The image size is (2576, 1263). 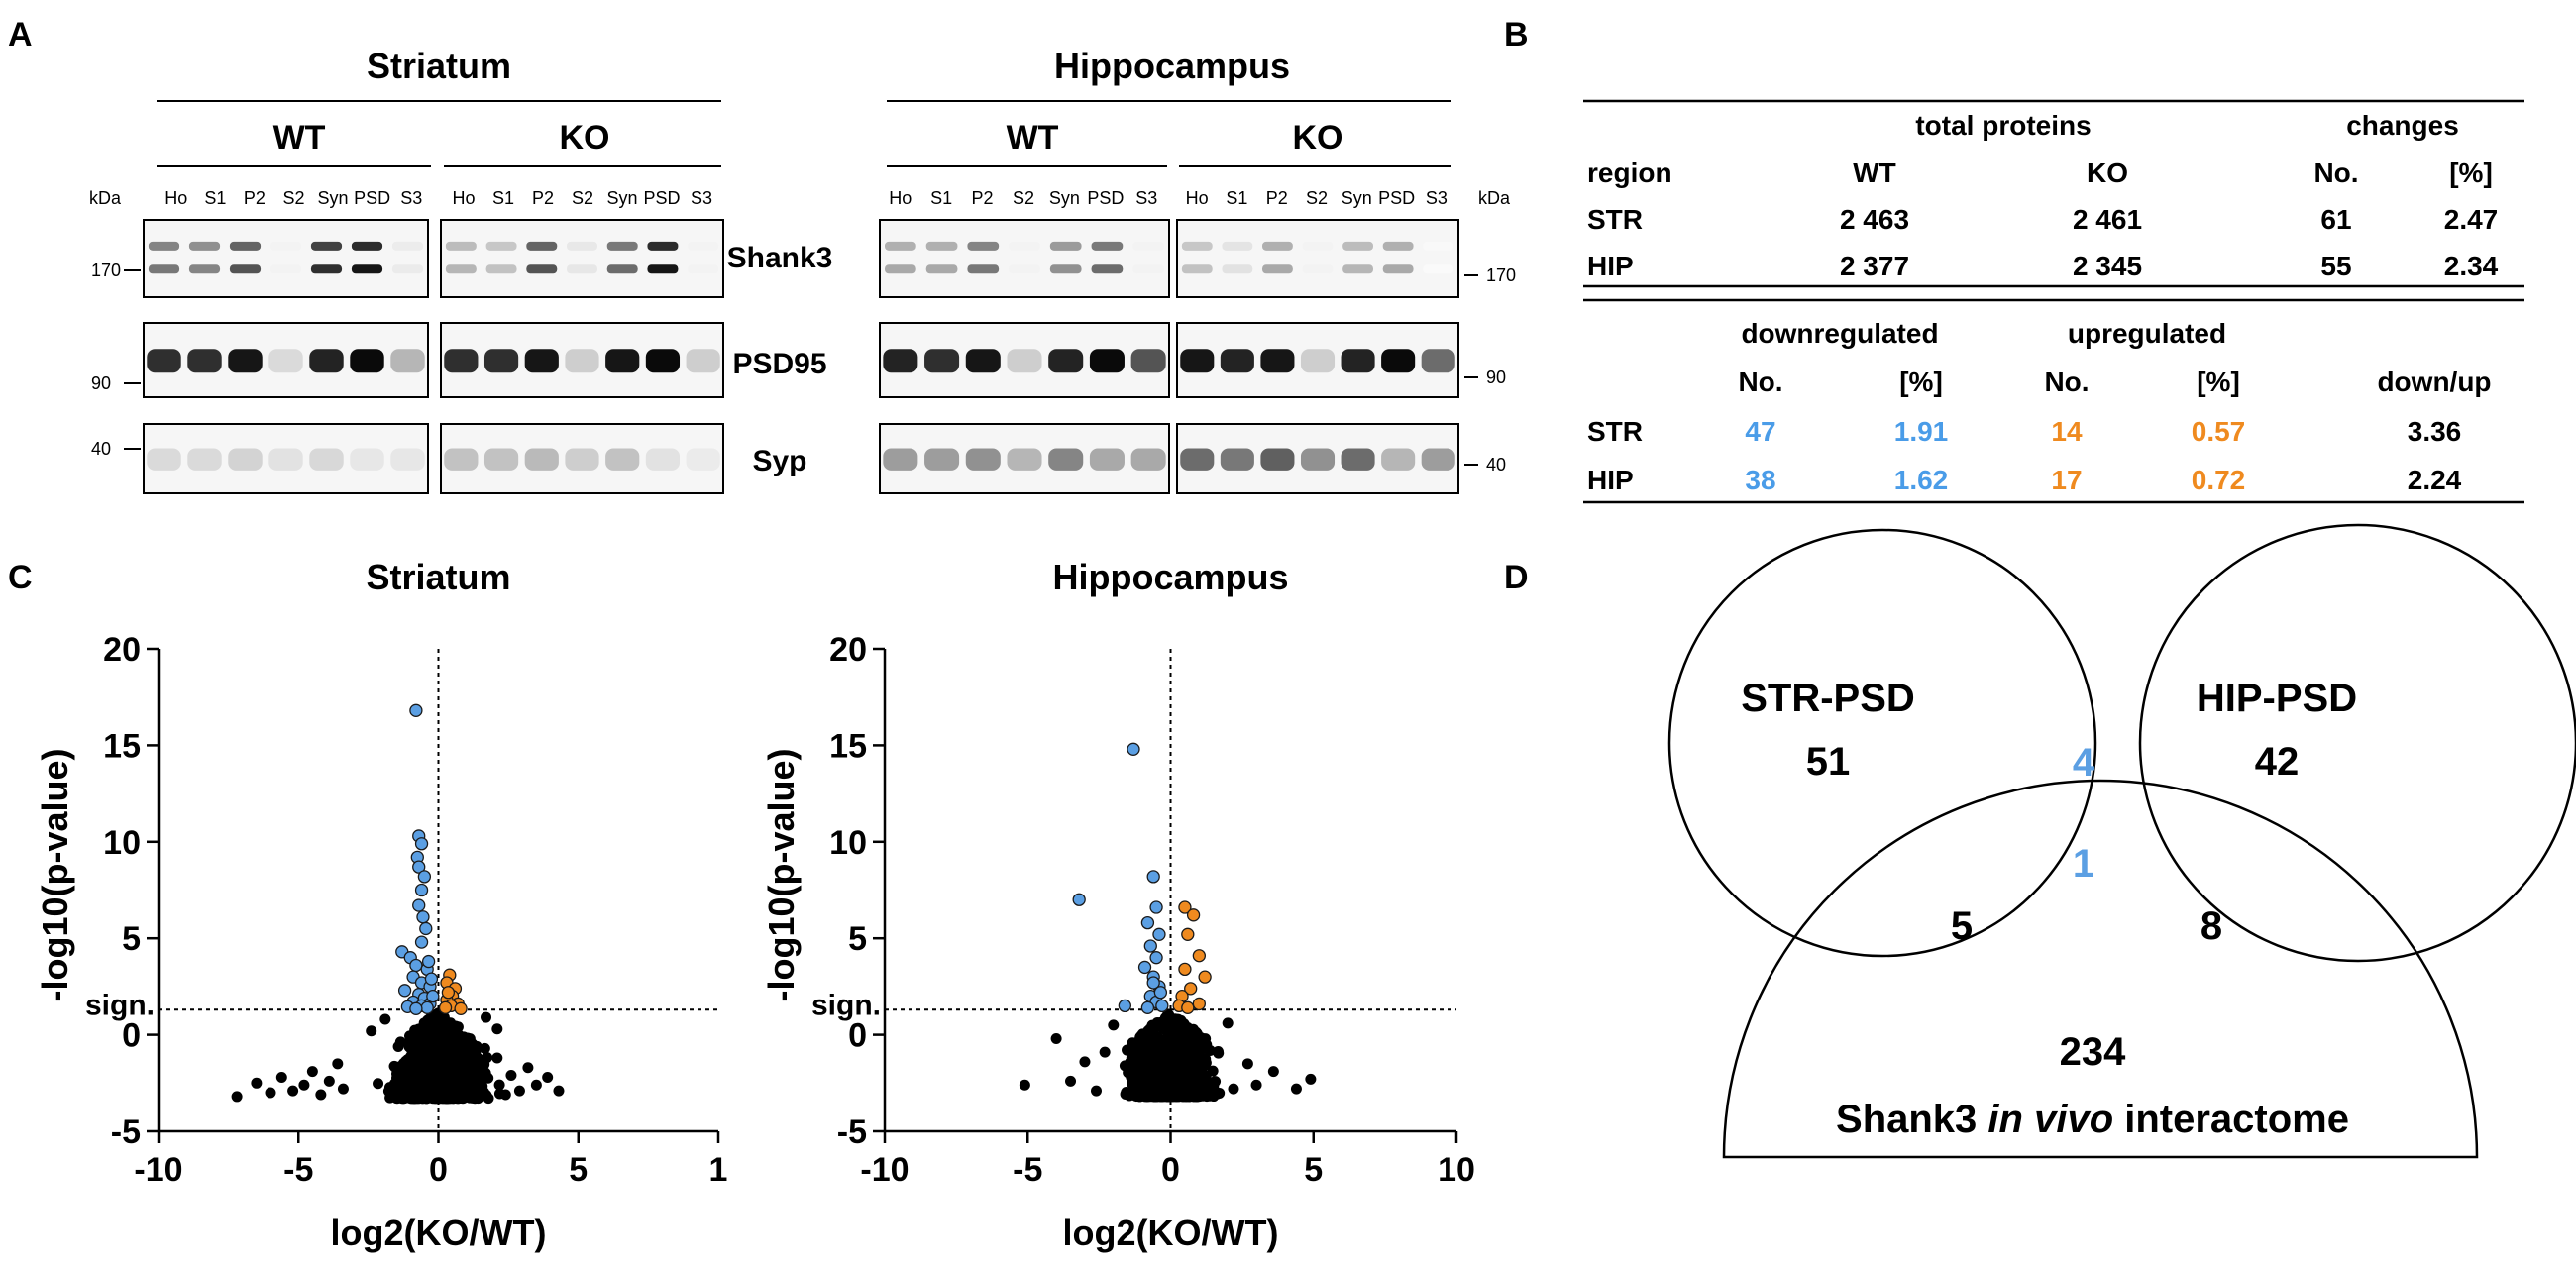 What do you see at coordinates (1064, 198) in the screenshot?
I see `lane-label: Syn` at bounding box center [1064, 198].